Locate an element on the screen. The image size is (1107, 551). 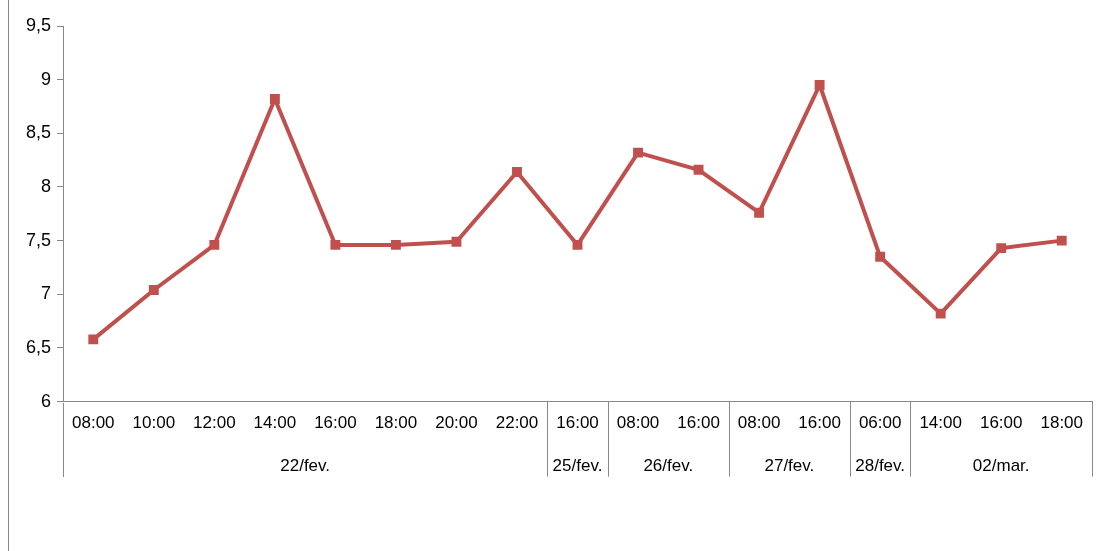
x-tick-label: 10:00 is located at coordinates (154, 423).